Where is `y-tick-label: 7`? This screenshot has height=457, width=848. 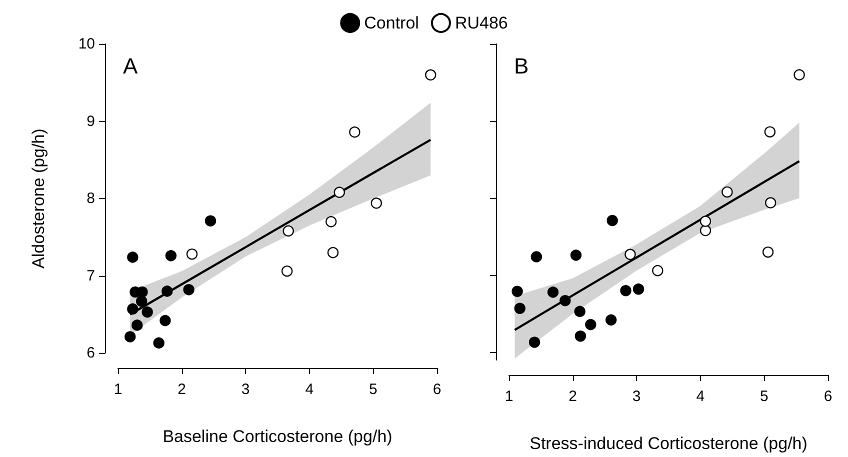
y-tick-label: 7 is located at coordinates (90, 275).